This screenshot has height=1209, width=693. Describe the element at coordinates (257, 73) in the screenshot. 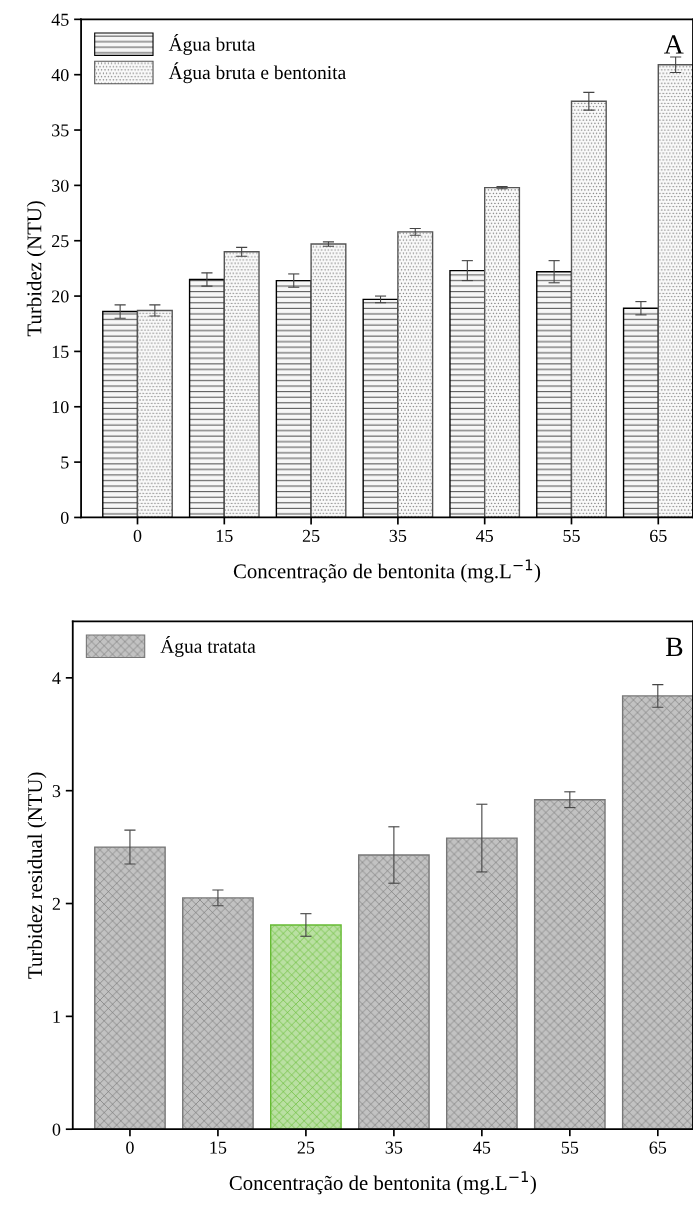

I see `legend-label: Água bruta e bentonita` at that location.